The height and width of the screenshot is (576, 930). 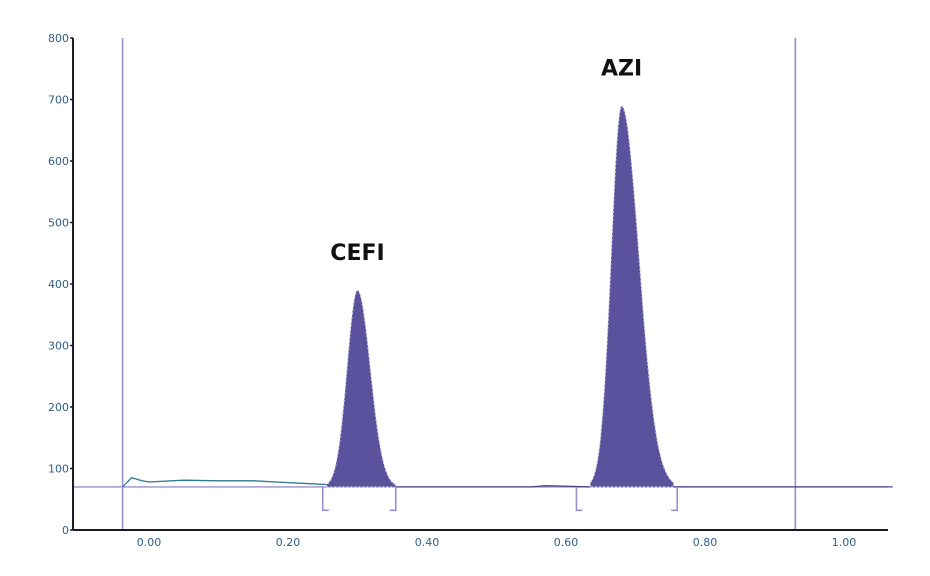 What do you see at coordinates (58, 223) in the screenshot?
I see `y-tick-label: 500` at bounding box center [58, 223].